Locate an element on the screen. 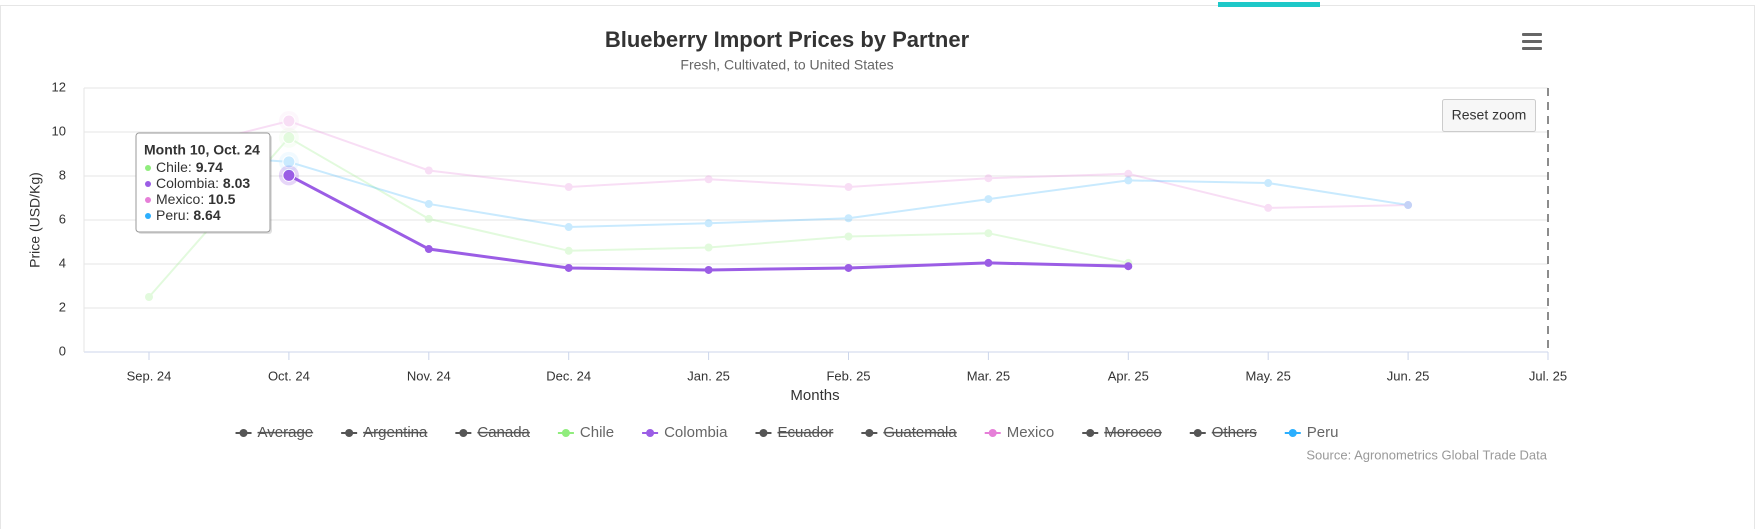  y-tick-label: 0 is located at coordinates (62, 350).